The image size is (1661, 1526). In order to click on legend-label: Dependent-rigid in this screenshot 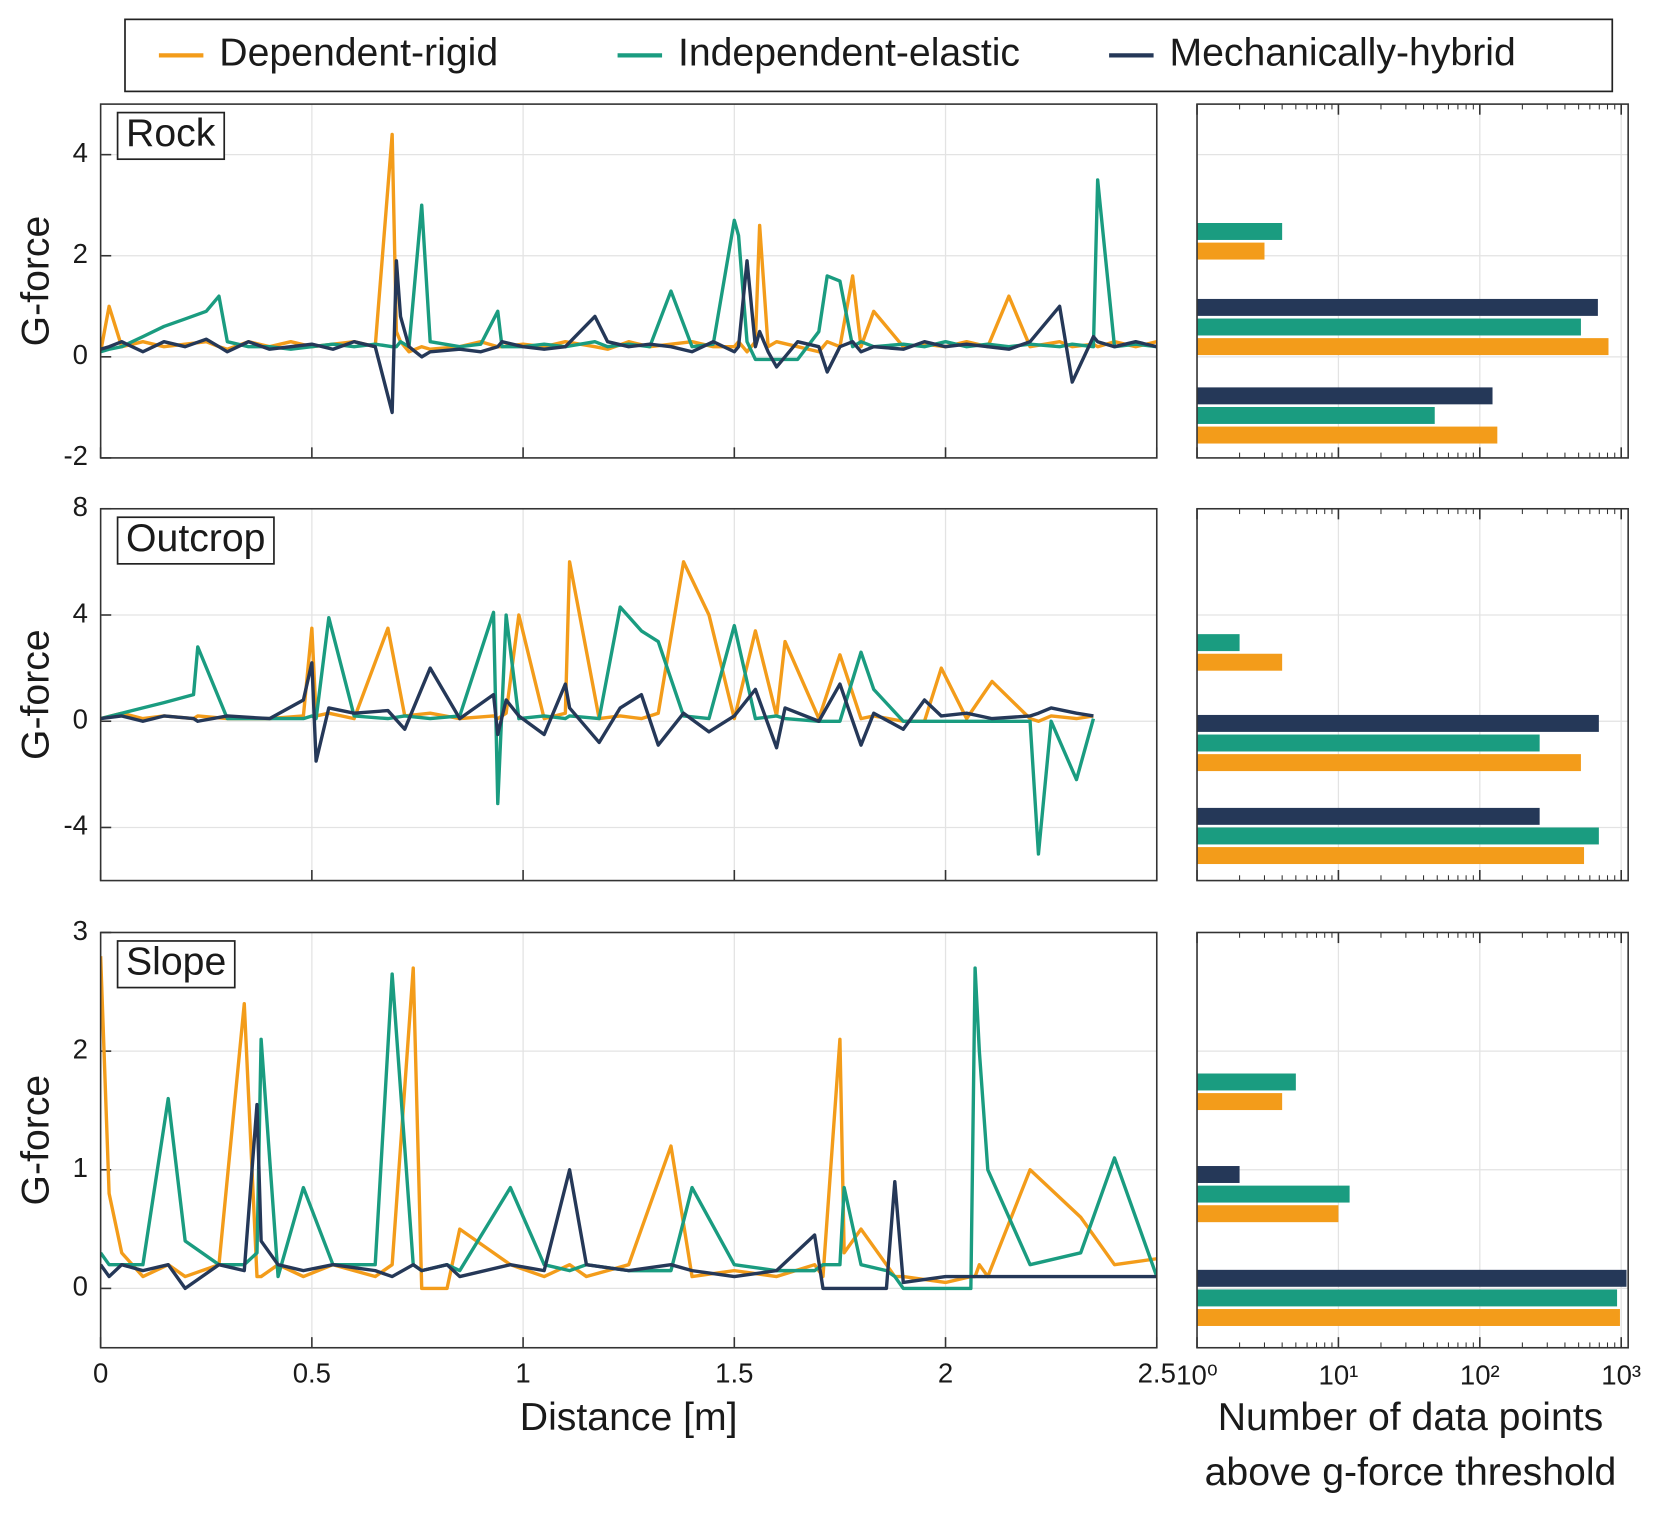, I will do `click(358, 53)`.